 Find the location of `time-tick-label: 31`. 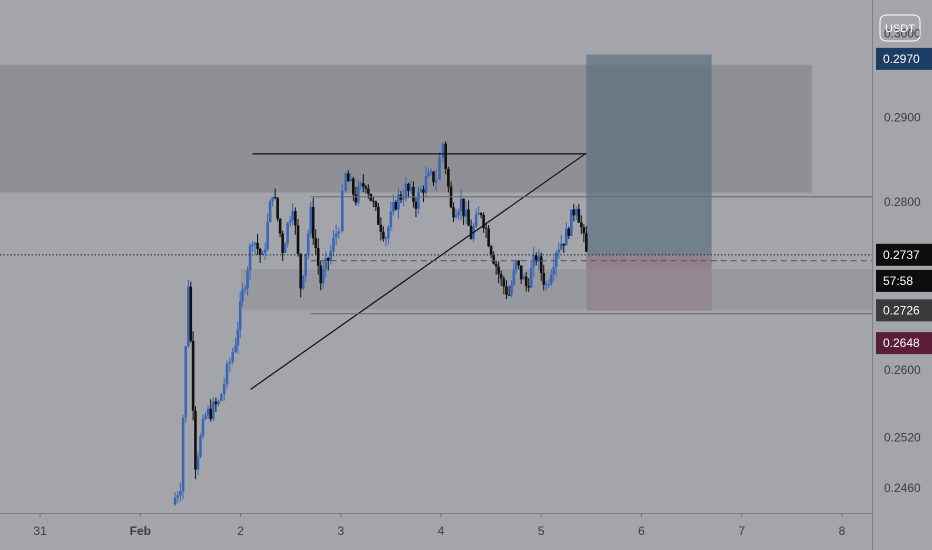

time-tick-label: 31 is located at coordinates (40, 531).